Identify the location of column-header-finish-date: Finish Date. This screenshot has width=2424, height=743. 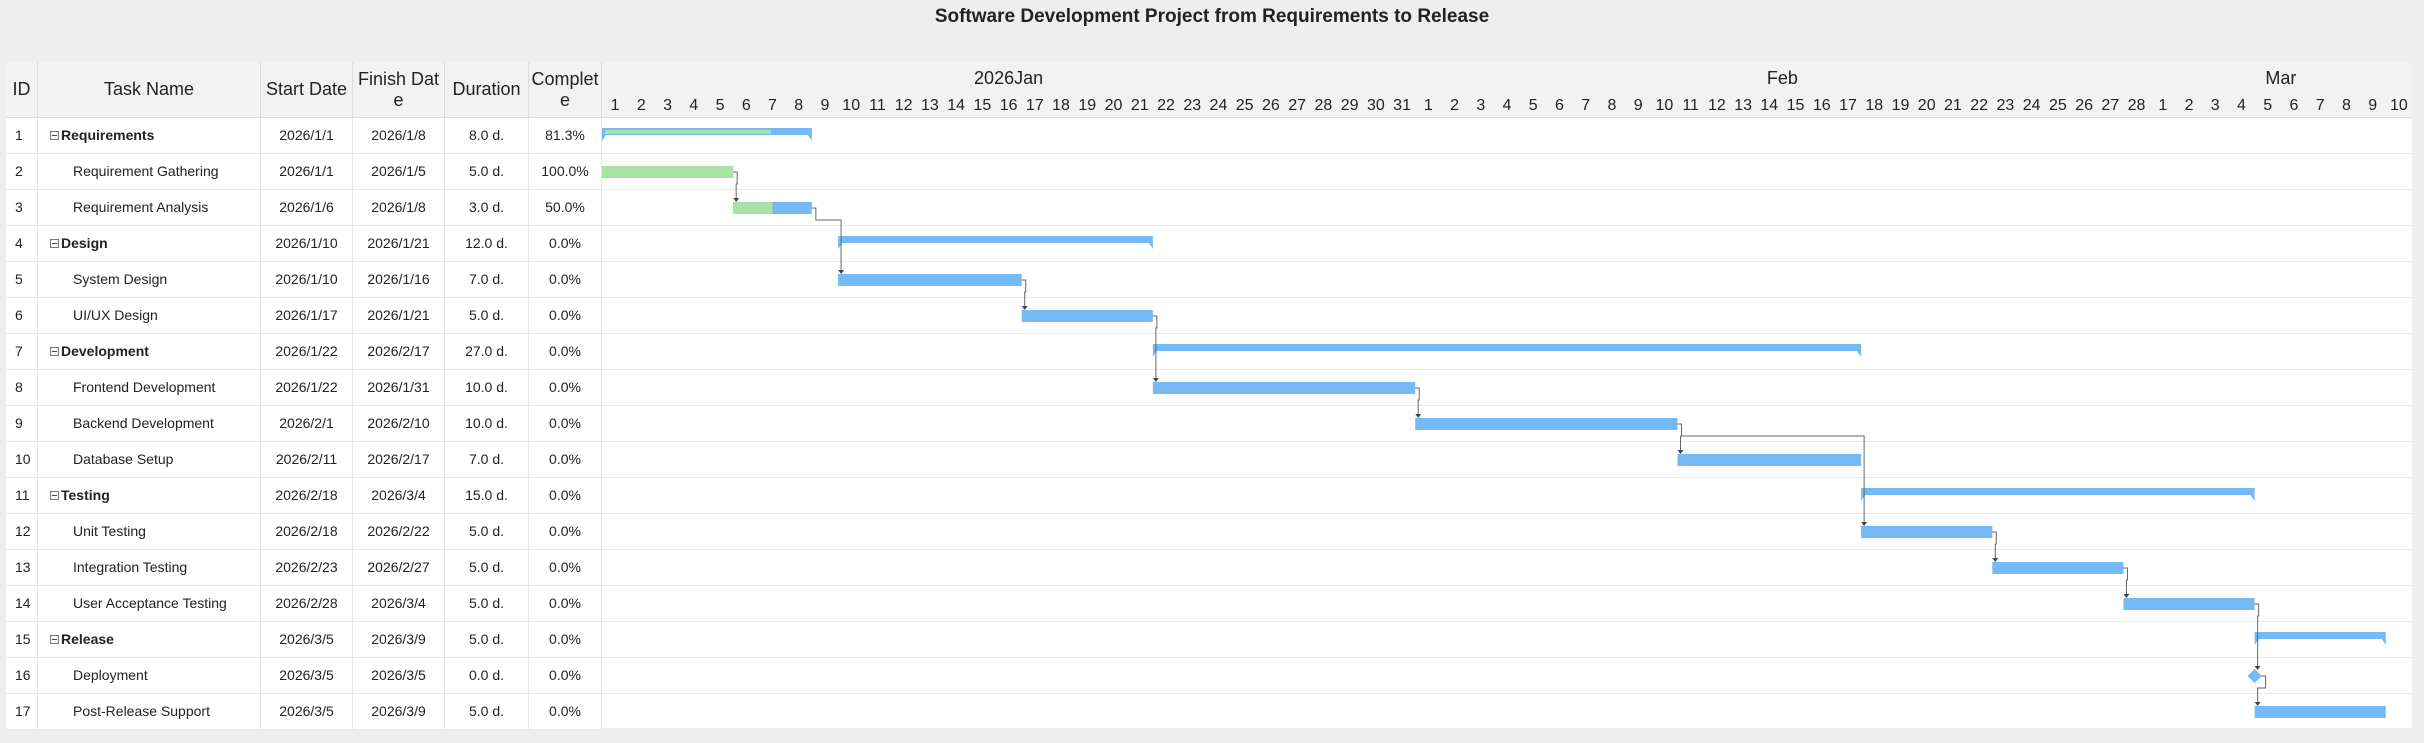
(399, 90).